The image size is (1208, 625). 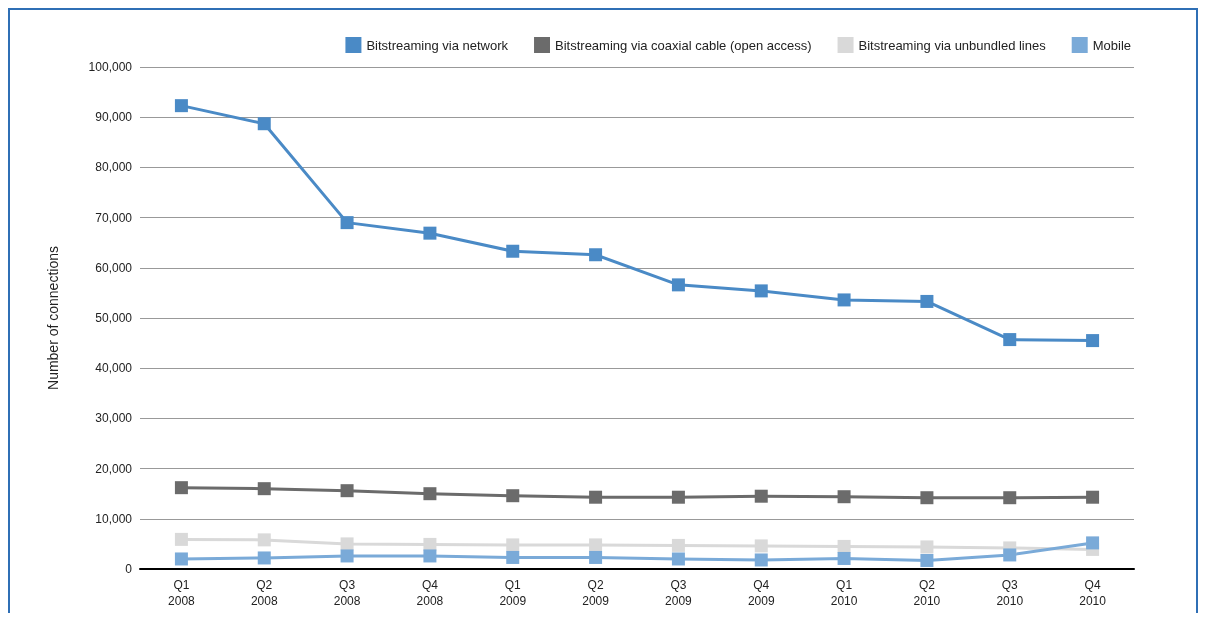 What do you see at coordinates (437, 45) in the screenshot?
I see `legend-label: Bitstreaming via network` at bounding box center [437, 45].